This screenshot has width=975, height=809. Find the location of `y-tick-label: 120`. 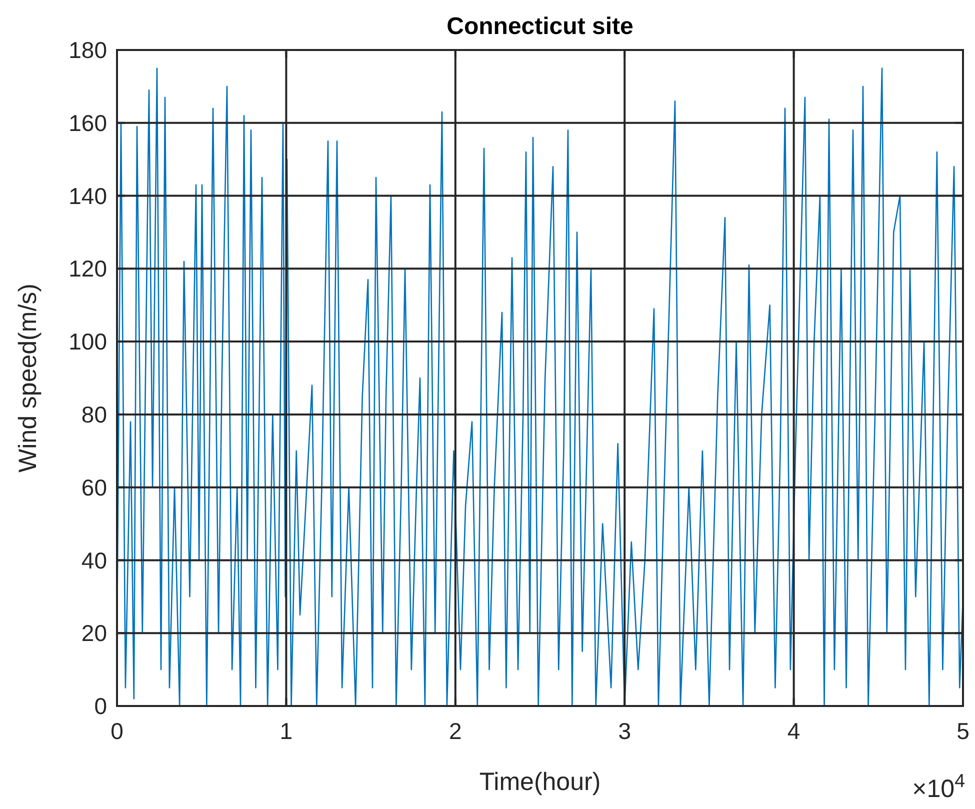

y-tick-label: 120 is located at coordinates (87, 269).